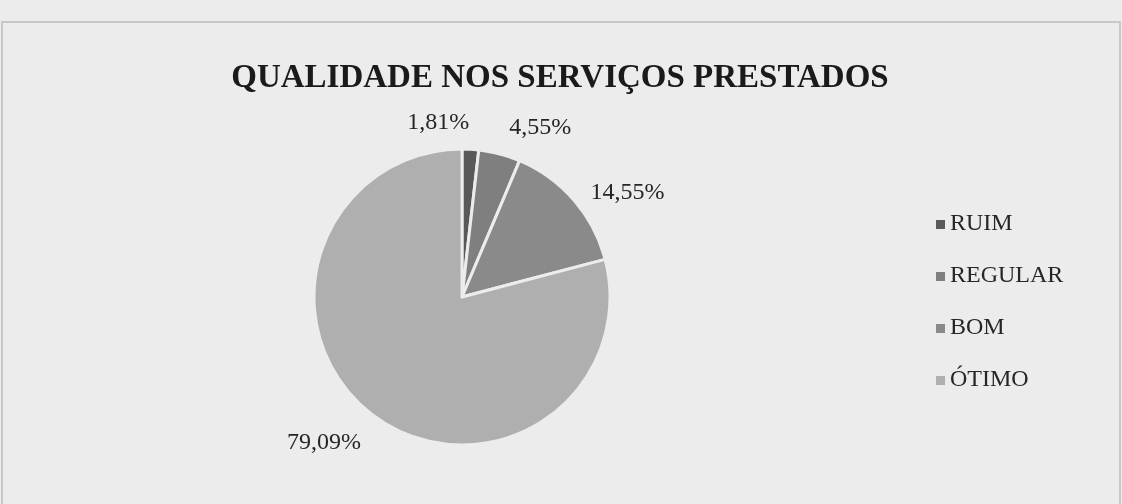 This screenshot has width=1122, height=504. I want to click on data-label: 79,09%, so click(324, 441).